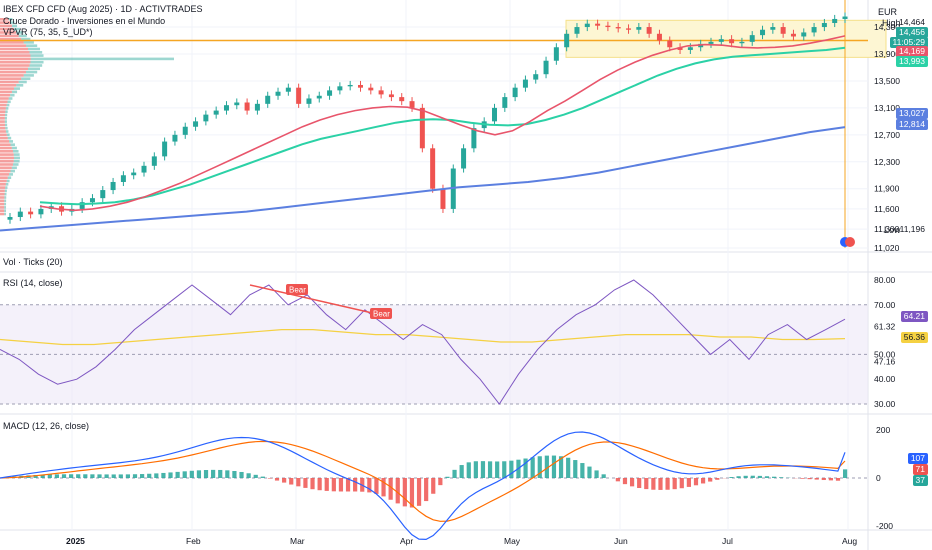 The height and width of the screenshot is (550, 932). I want to click on rsi-pane-title: RSI (14, close), so click(33, 283).